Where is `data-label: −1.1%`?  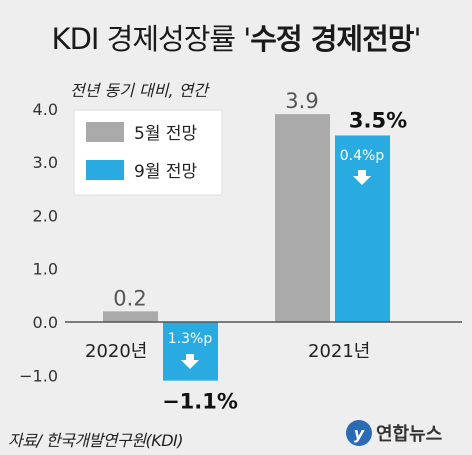 data-label: −1.1% is located at coordinates (200, 402).